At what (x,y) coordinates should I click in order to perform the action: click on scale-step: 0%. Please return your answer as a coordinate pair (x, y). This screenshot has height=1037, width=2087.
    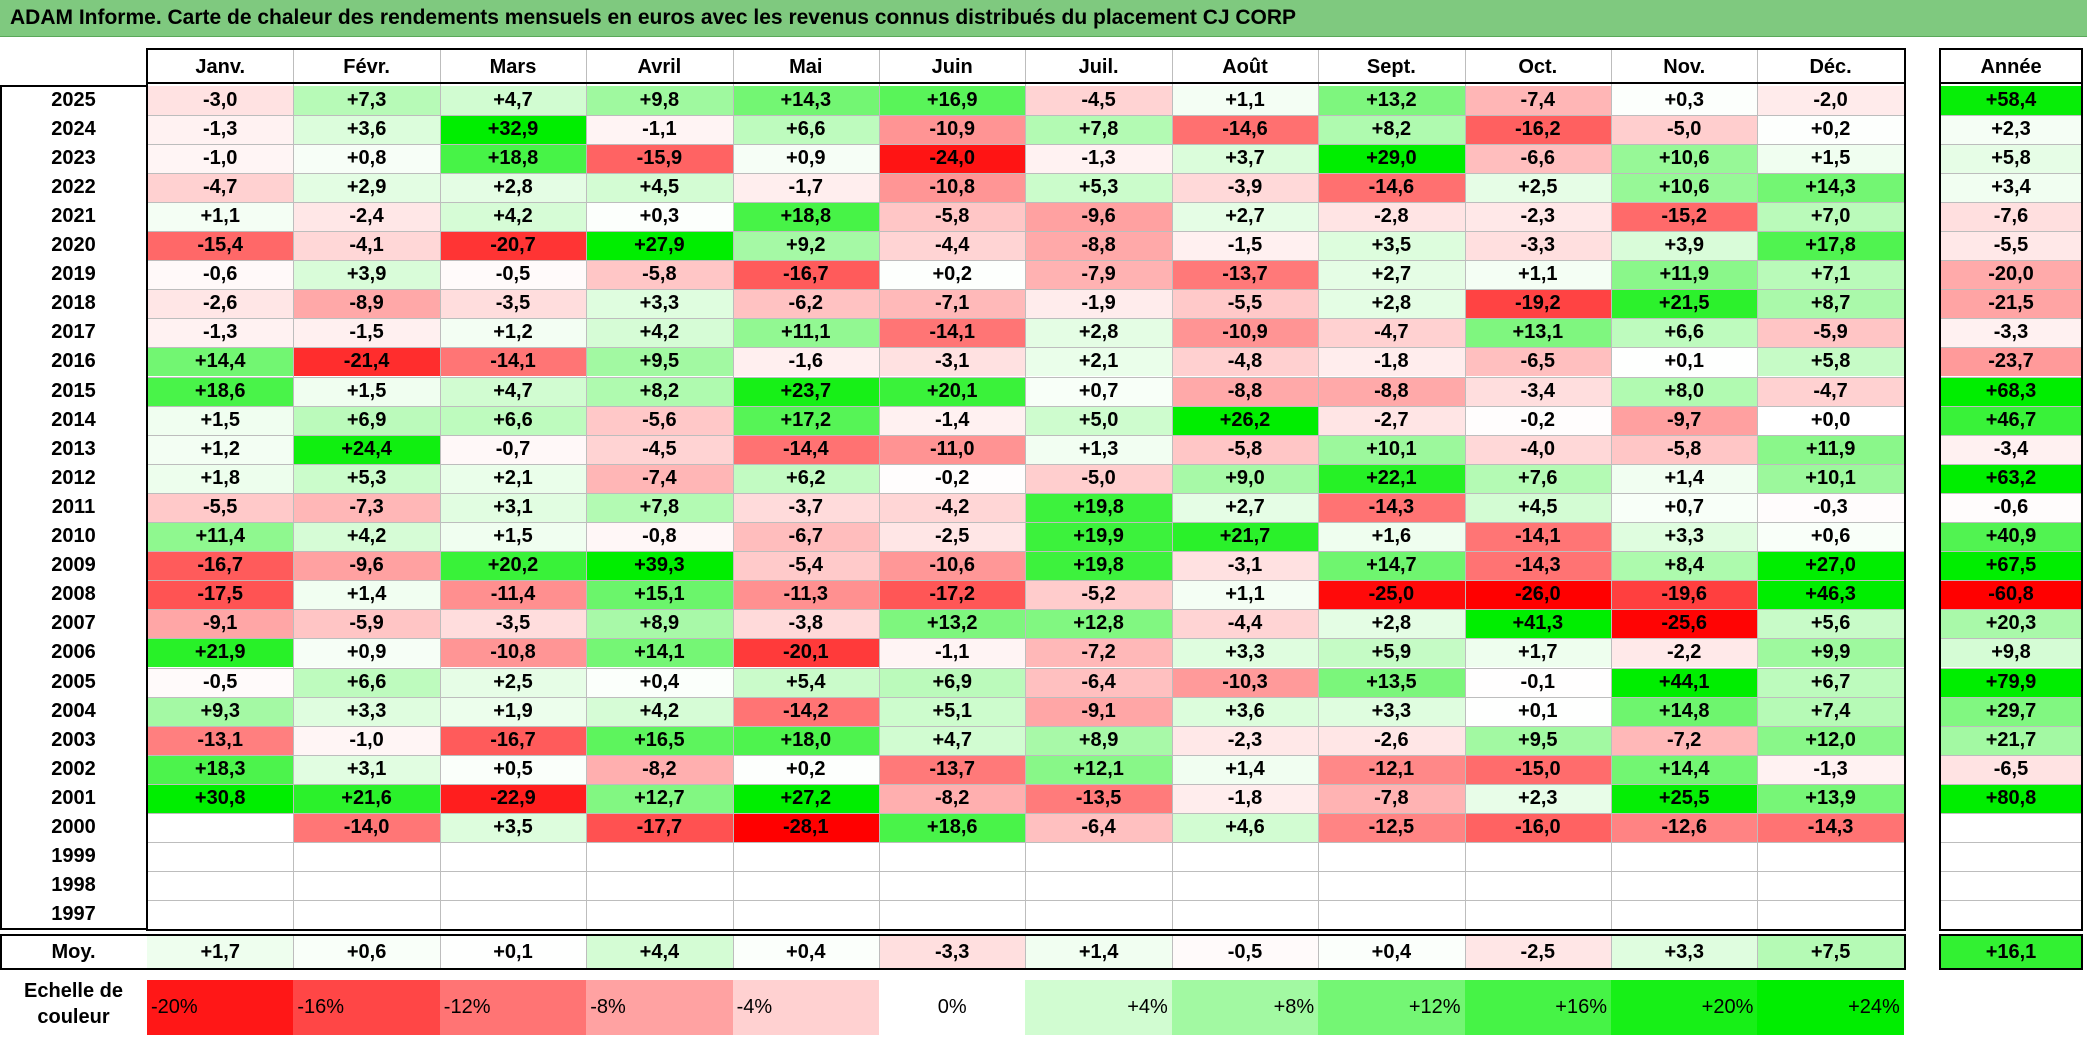
    Looking at the image, I should click on (952, 1007).